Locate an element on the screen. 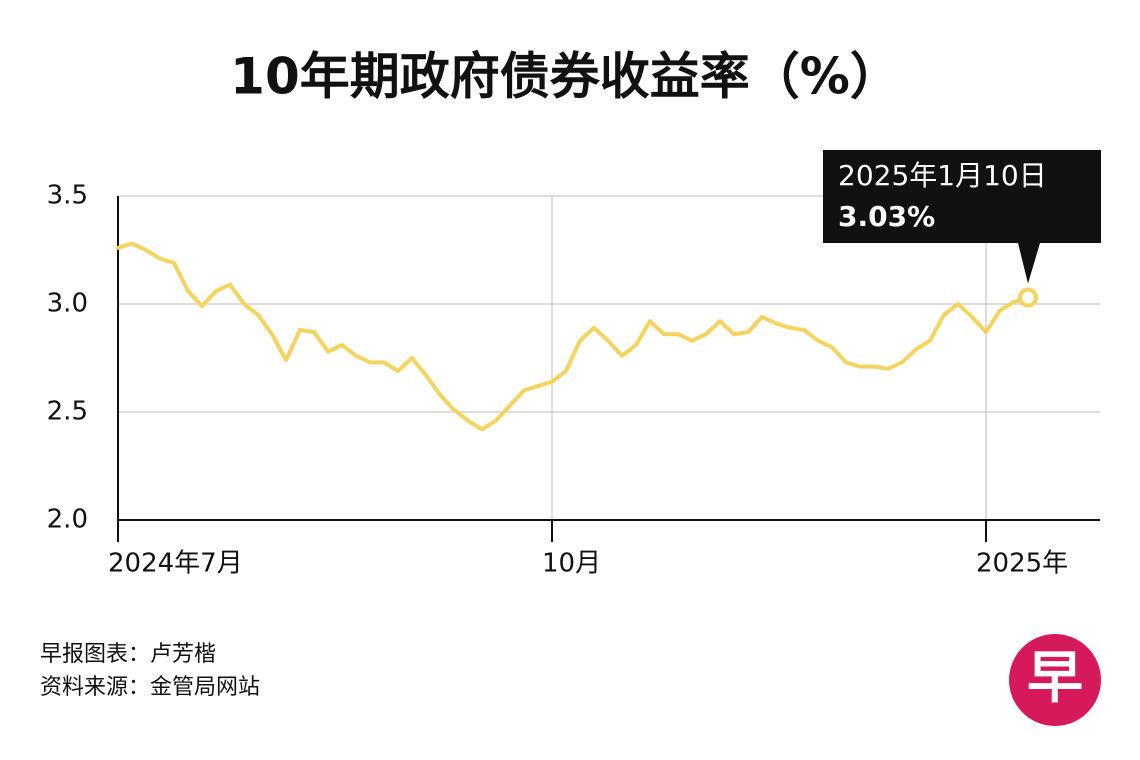 This screenshot has width=1140, height=760. x-tick-label: 10月 is located at coordinates (571, 564).